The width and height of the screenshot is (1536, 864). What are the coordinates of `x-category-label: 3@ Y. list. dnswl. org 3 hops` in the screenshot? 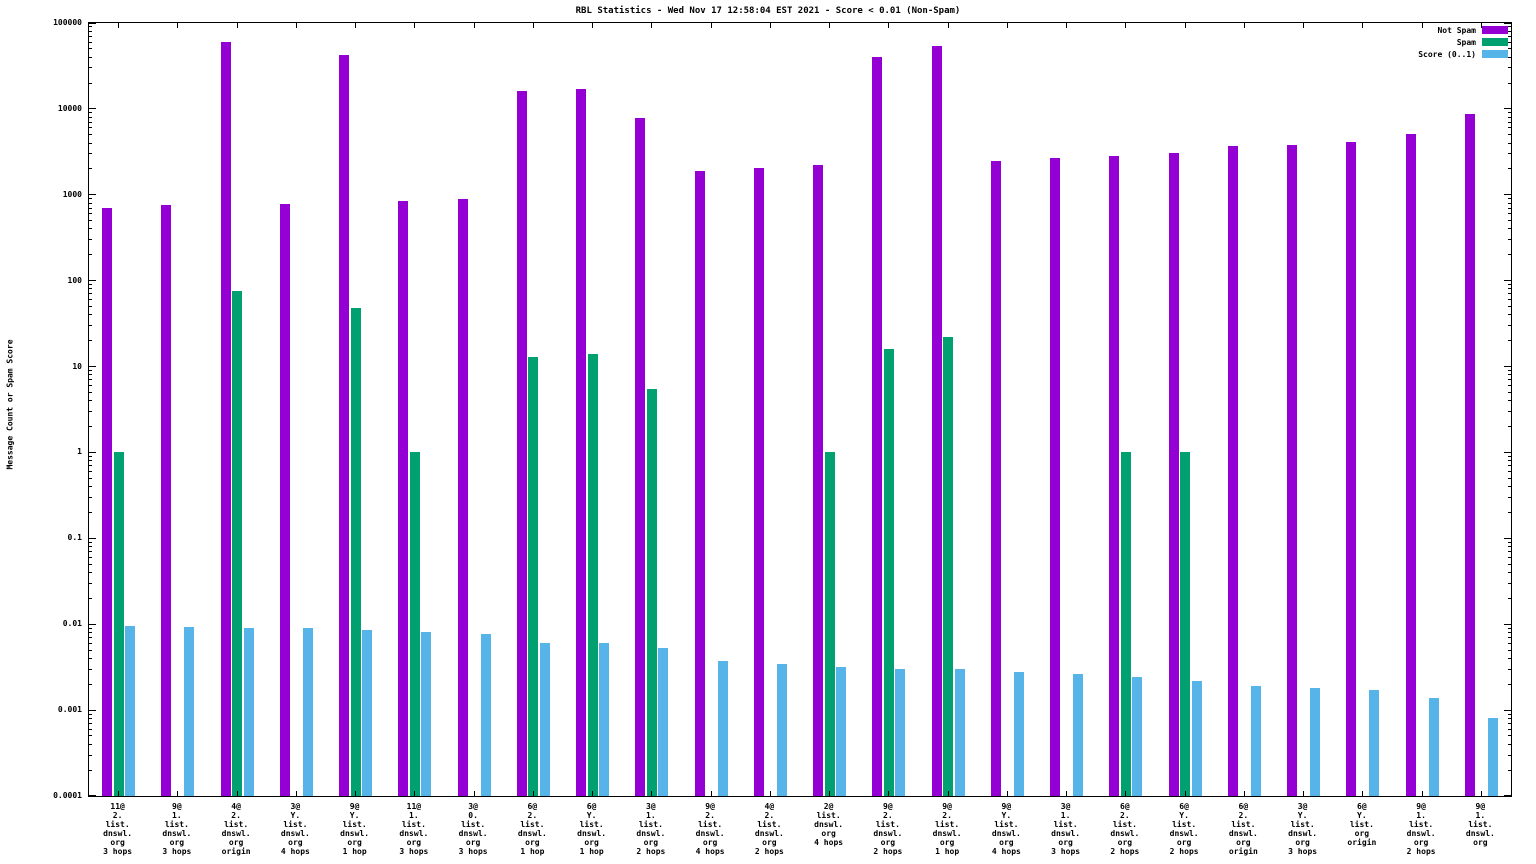 It's located at (1303, 829).